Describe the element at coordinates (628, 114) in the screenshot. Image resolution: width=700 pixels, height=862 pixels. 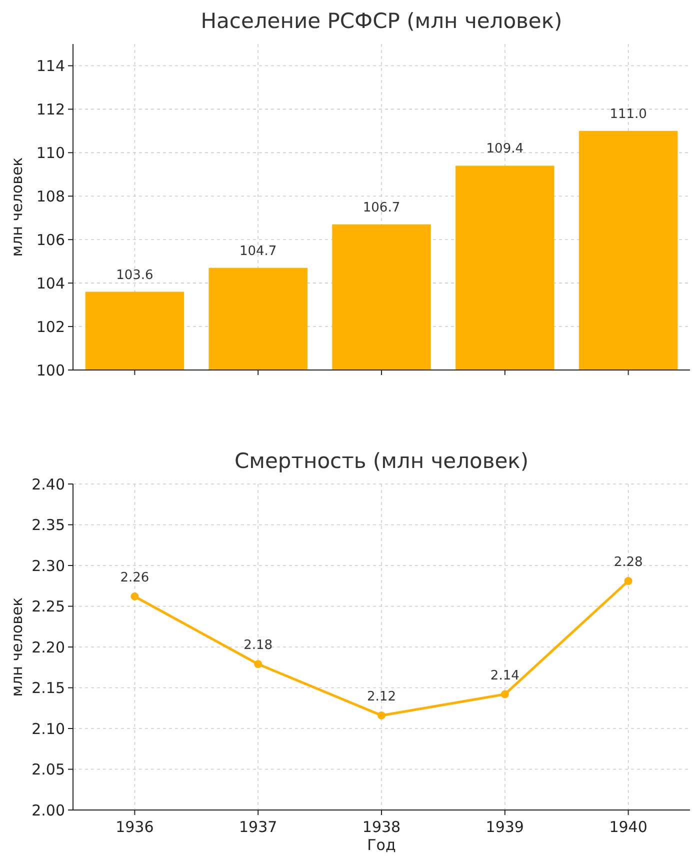
I see `data-label: 111.0` at that location.